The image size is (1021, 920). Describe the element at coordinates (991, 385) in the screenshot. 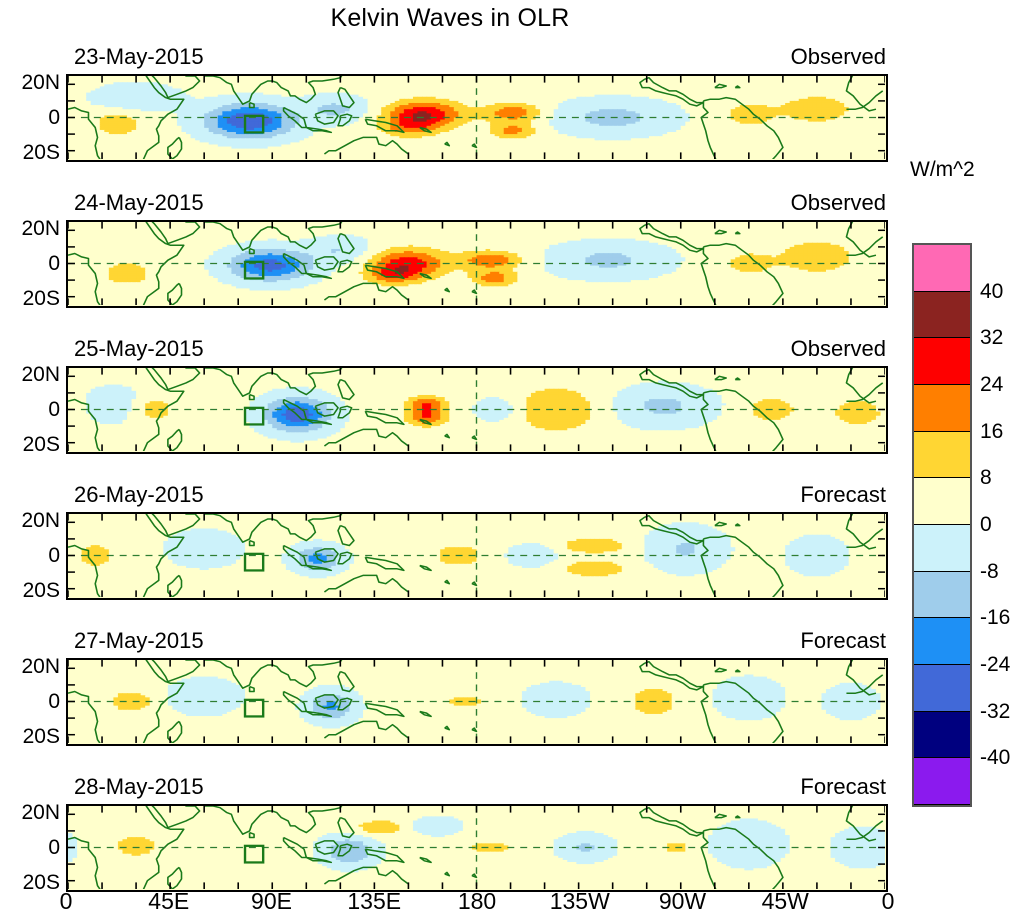

I see `colorbar-tick-label: 24` at that location.